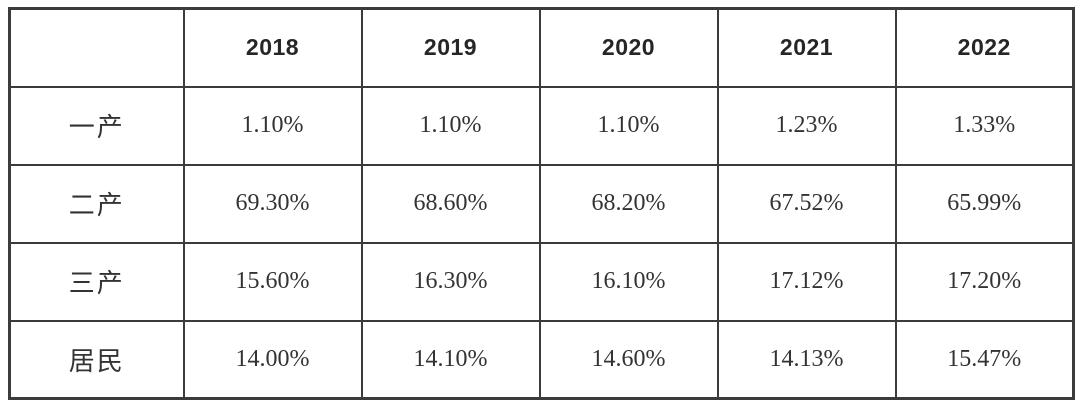 This screenshot has height=407, width=1080. Describe the element at coordinates (450, 359) in the screenshot. I see `data-cell: 14.10%` at that location.